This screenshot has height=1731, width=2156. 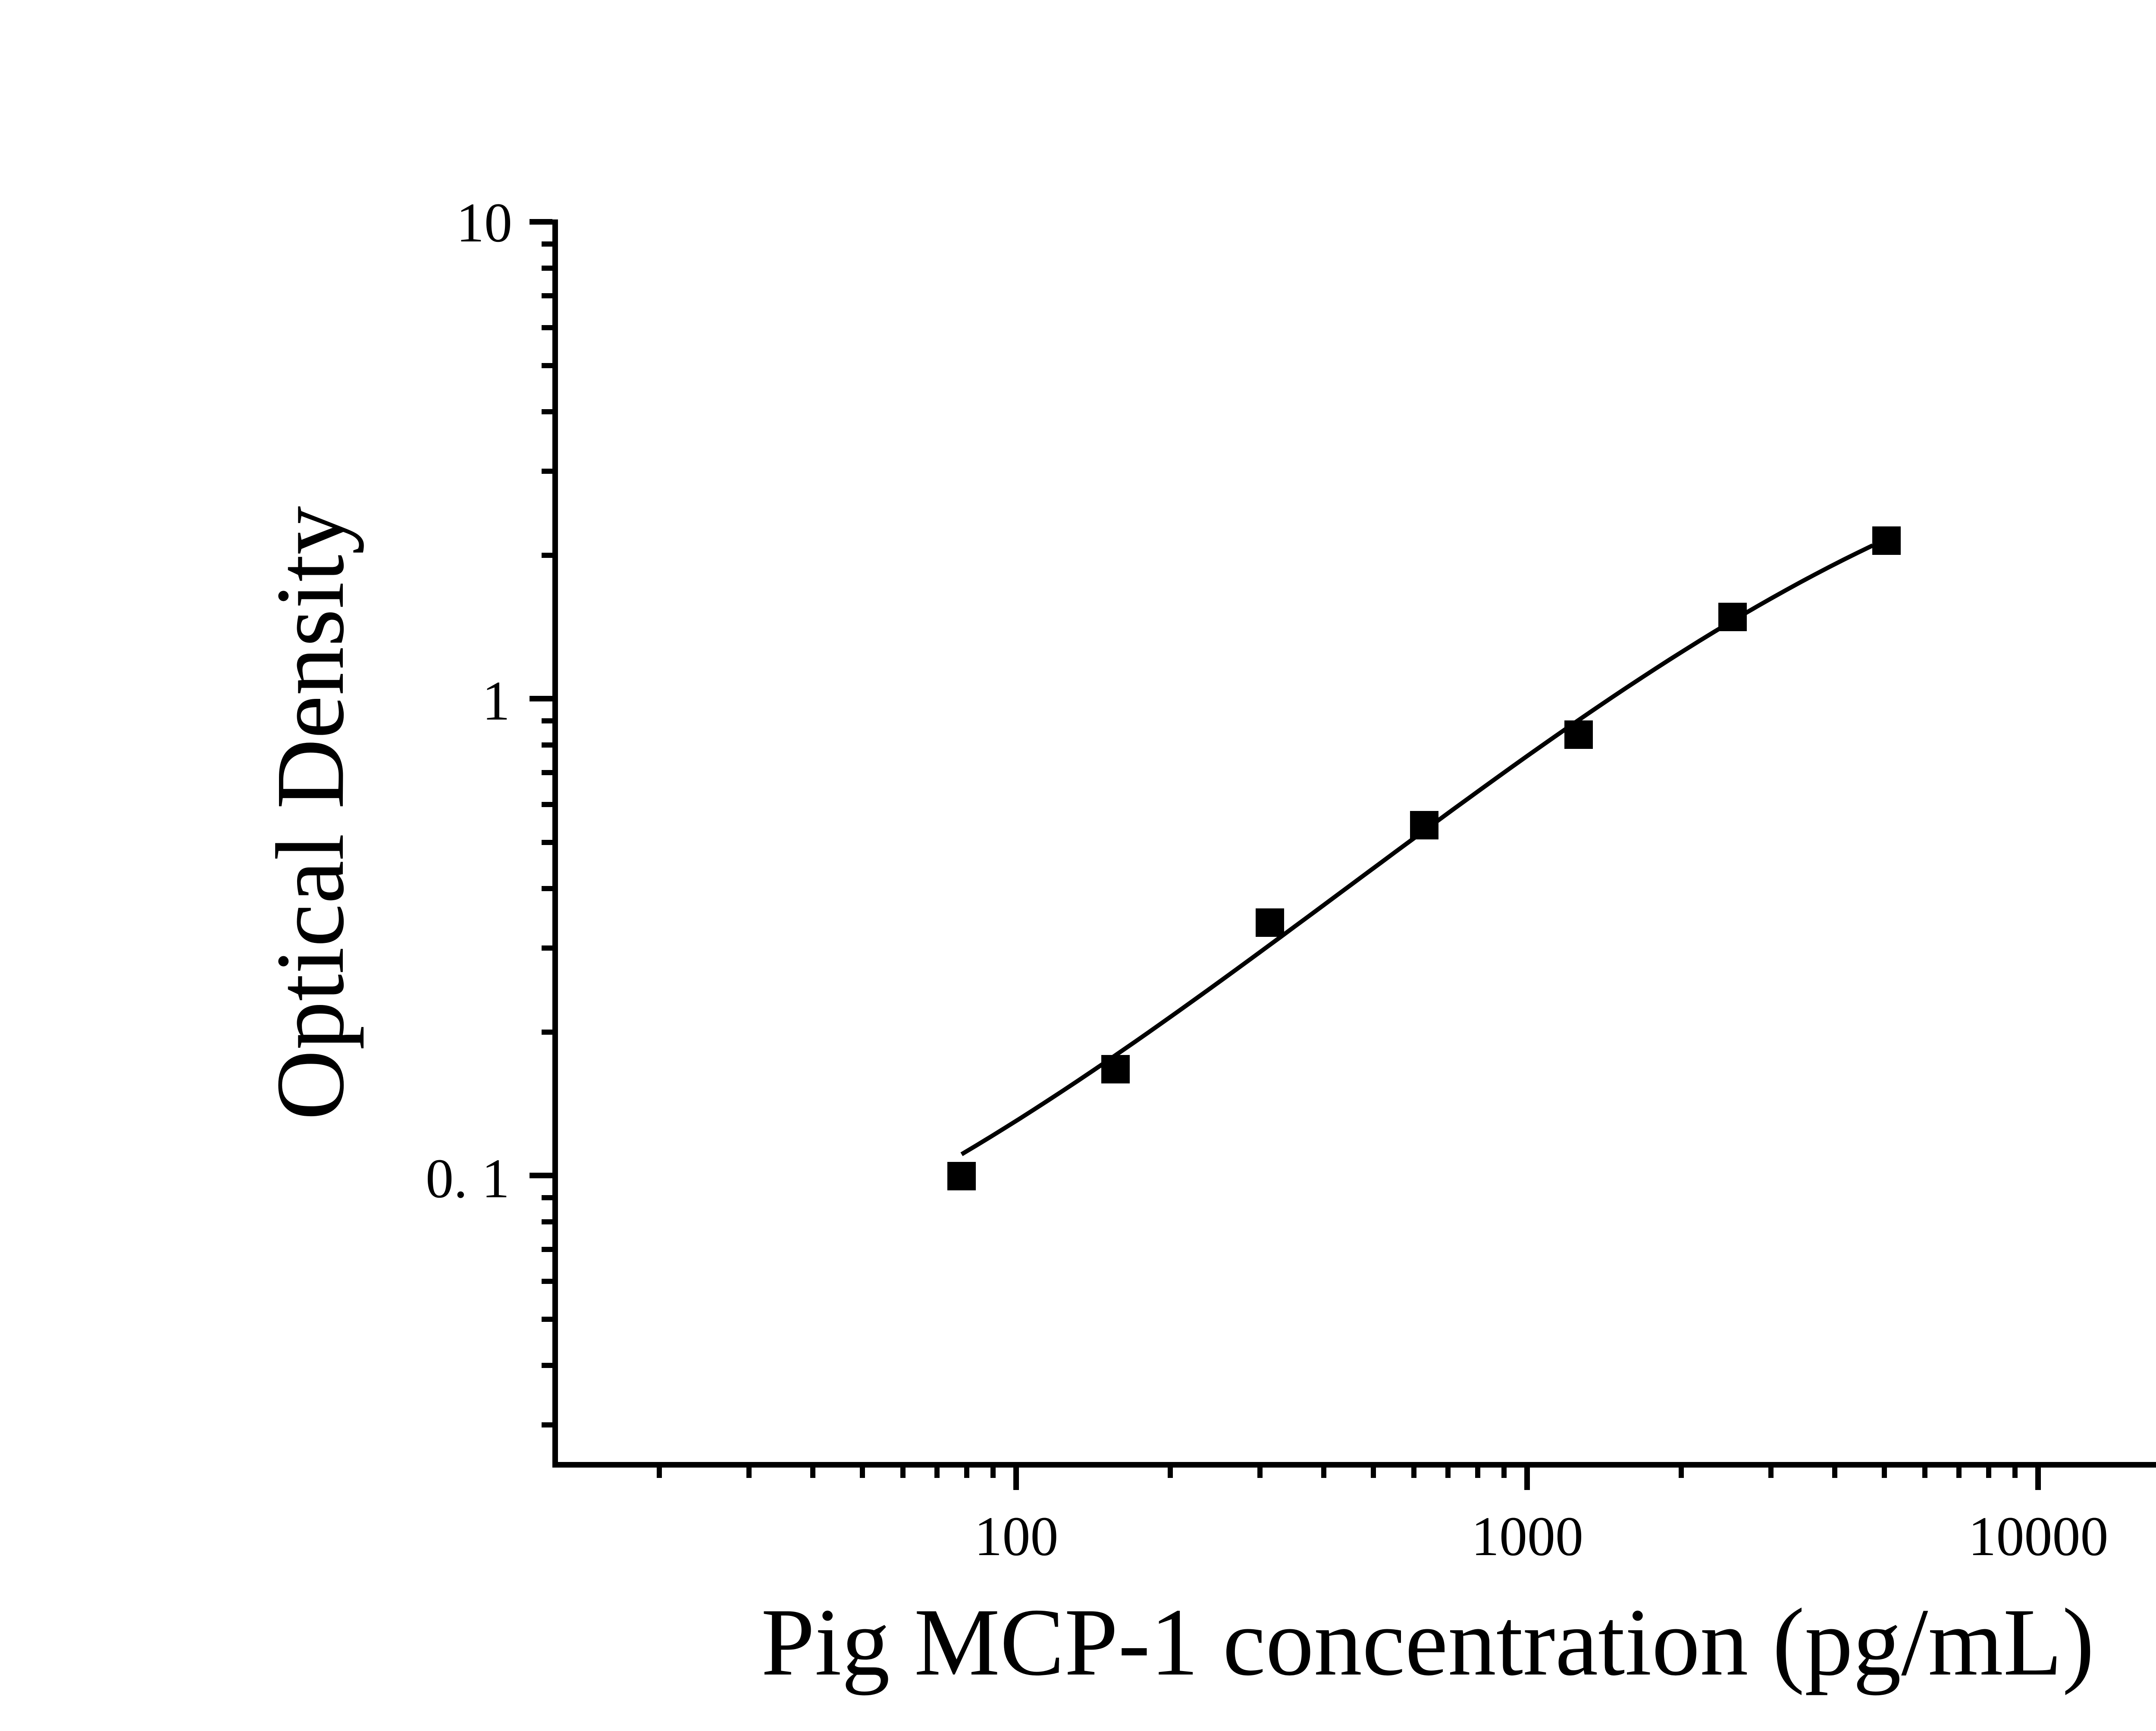 I want to click on svg-text: 100, so click(x=1017, y=1537).